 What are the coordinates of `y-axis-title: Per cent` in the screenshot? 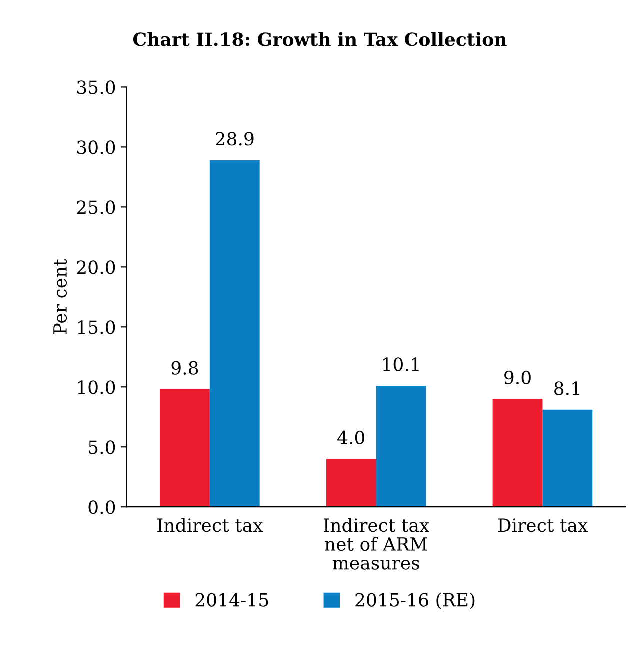 It's located at (61, 296).